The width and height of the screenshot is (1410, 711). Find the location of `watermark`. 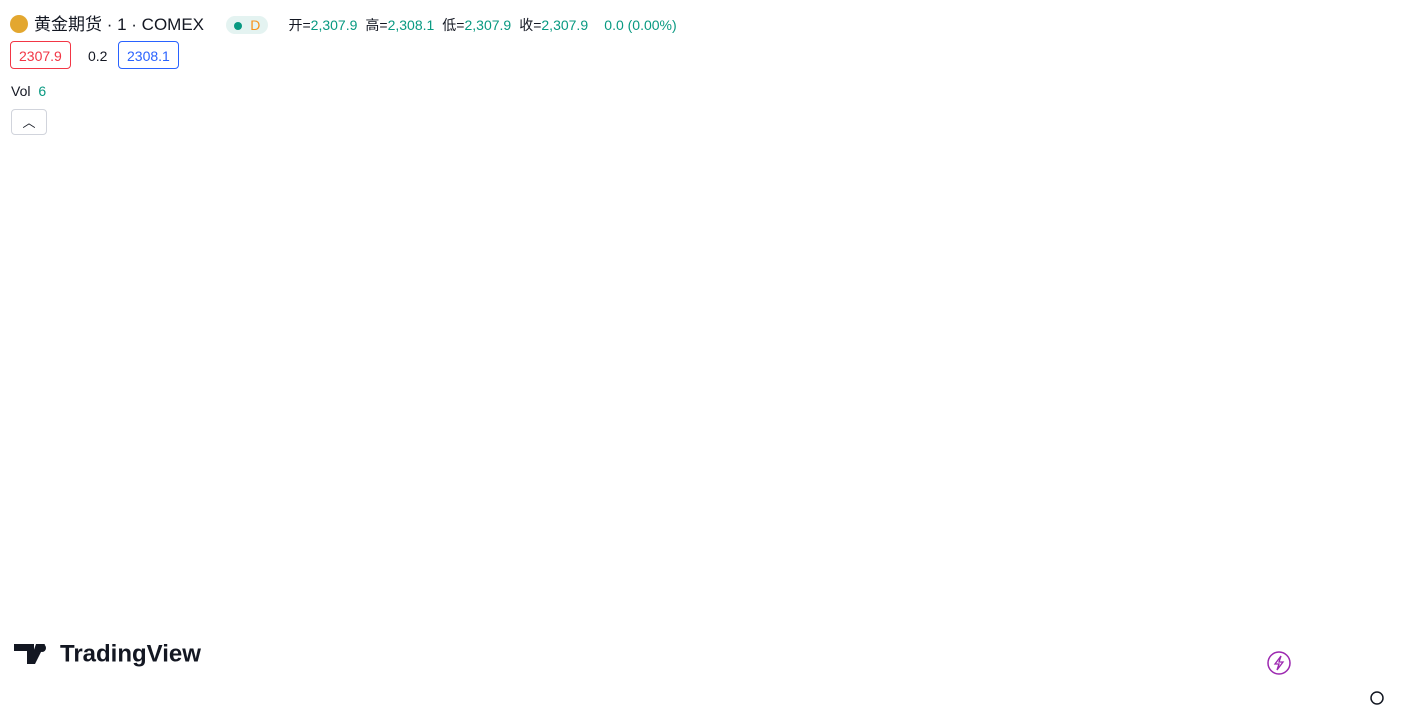

watermark is located at coordinates (30, 654).